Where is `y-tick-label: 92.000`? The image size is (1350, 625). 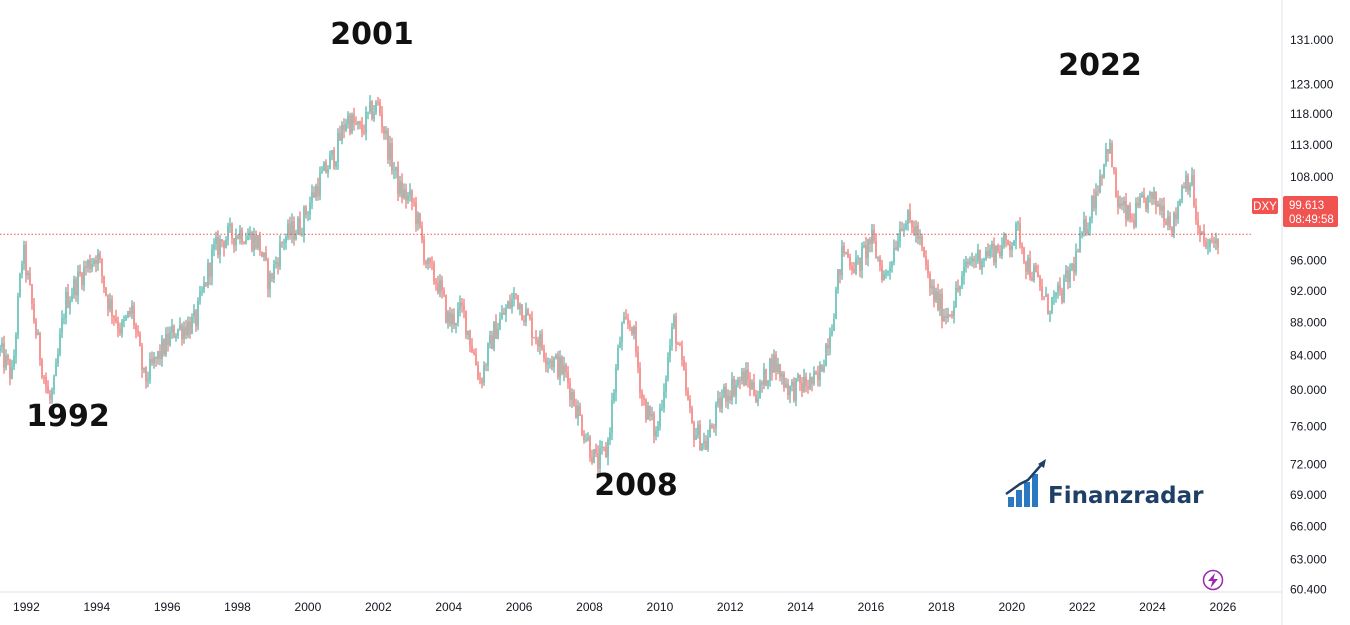
y-tick-label: 92.000 is located at coordinates (1308, 291).